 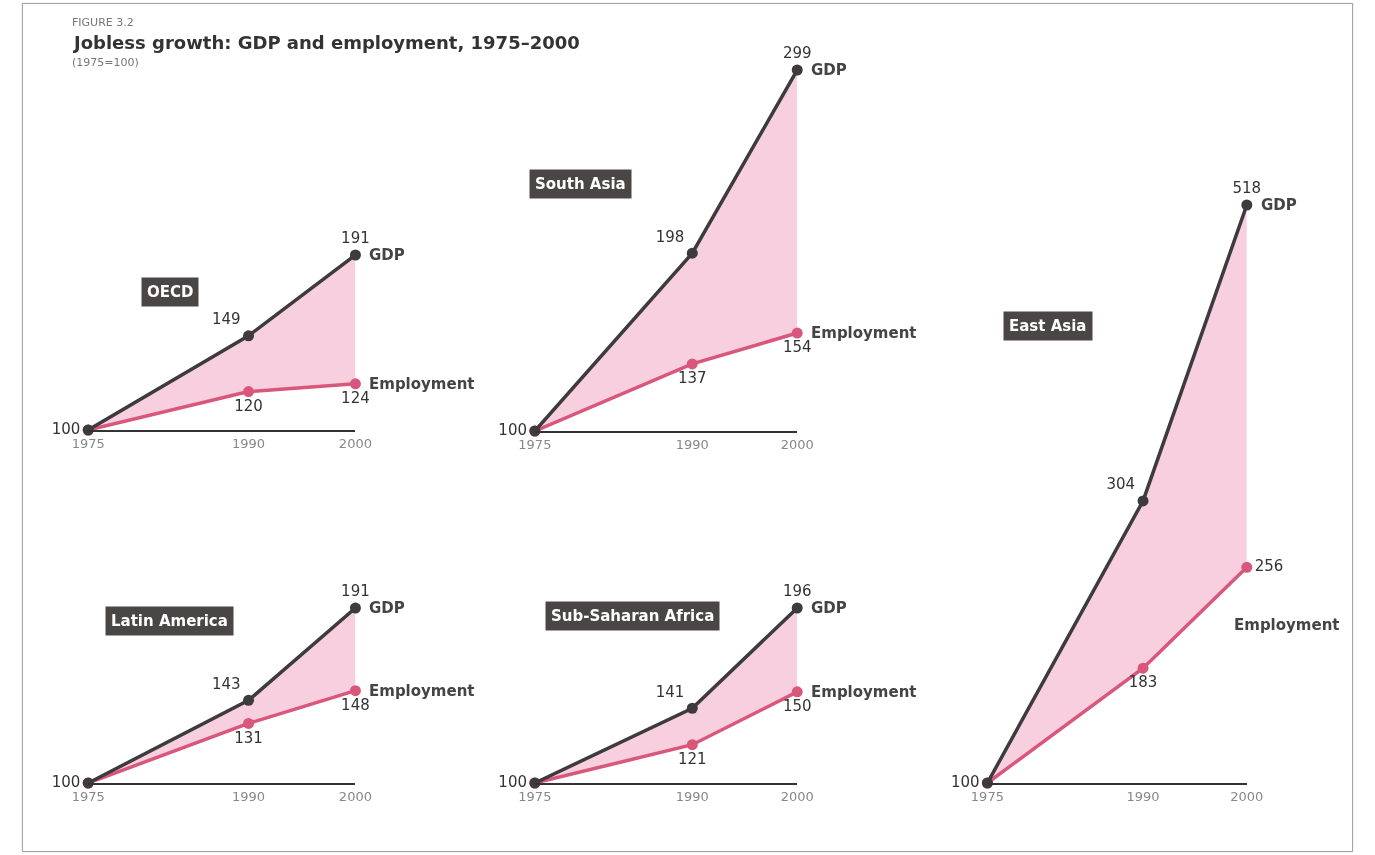 What do you see at coordinates (1143, 682) in the screenshot?
I see `data-label: 183` at bounding box center [1143, 682].